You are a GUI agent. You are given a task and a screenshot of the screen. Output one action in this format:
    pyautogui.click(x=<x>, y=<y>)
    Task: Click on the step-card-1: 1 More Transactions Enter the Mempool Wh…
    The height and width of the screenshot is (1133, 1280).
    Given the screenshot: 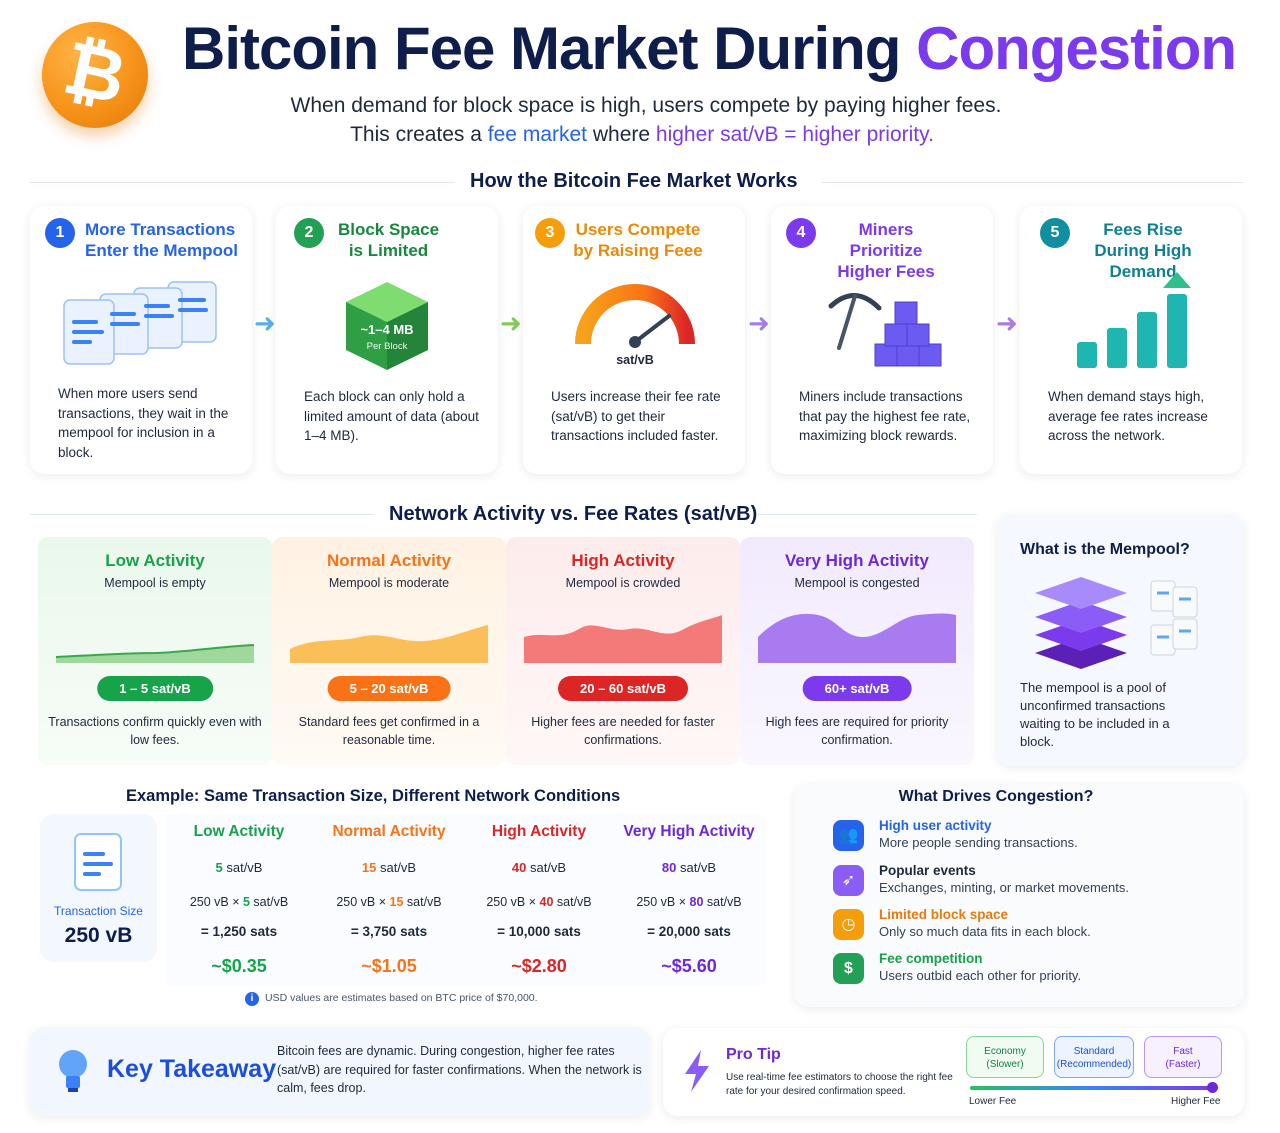 What is the action you would take?
    pyautogui.click(x=141, y=340)
    